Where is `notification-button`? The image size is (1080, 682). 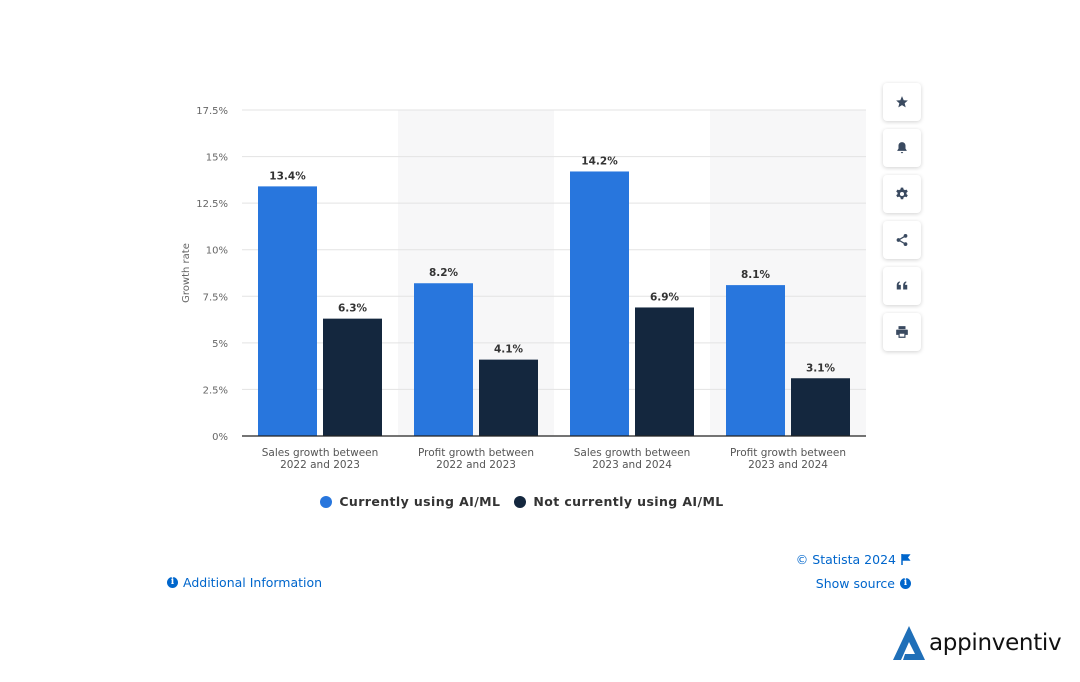 notification-button is located at coordinates (902, 148).